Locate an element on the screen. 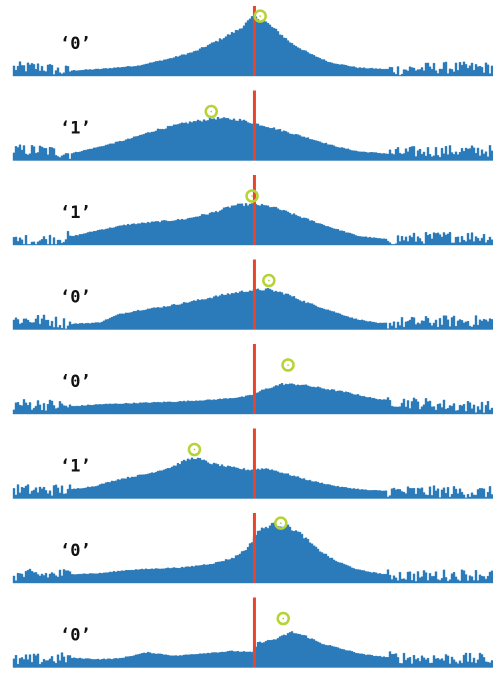 The height and width of the screenshot is (673, 493). histogram-row-5: ‘0’ is located at coordinates (252, 379).